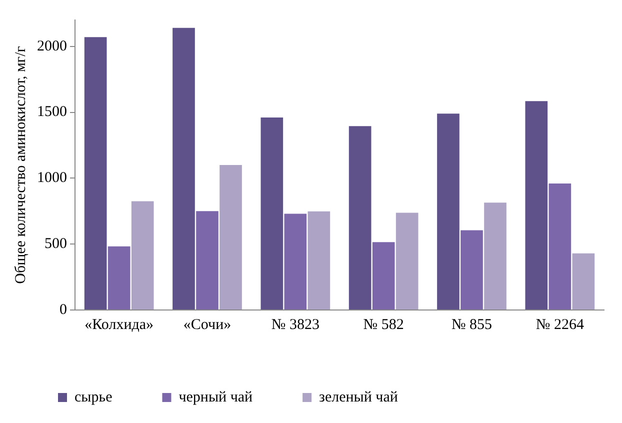 This screenshot has height=423, width=622. I want to click on x-tick-label: № 855, so click(471, 324).